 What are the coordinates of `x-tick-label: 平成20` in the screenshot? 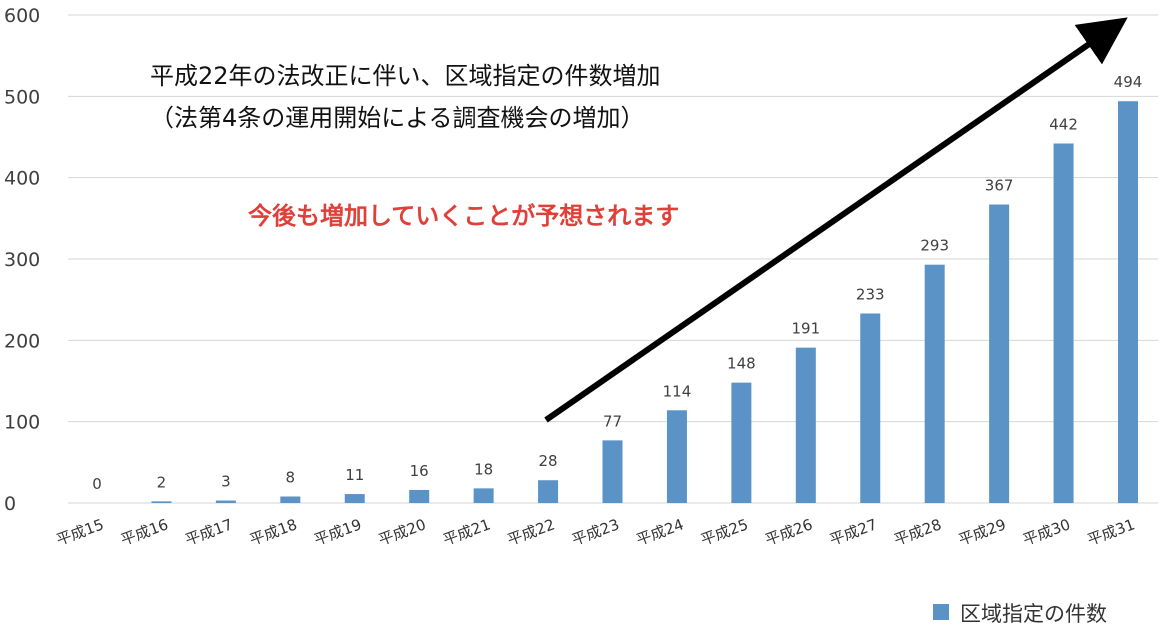 It's located at (402, 532).